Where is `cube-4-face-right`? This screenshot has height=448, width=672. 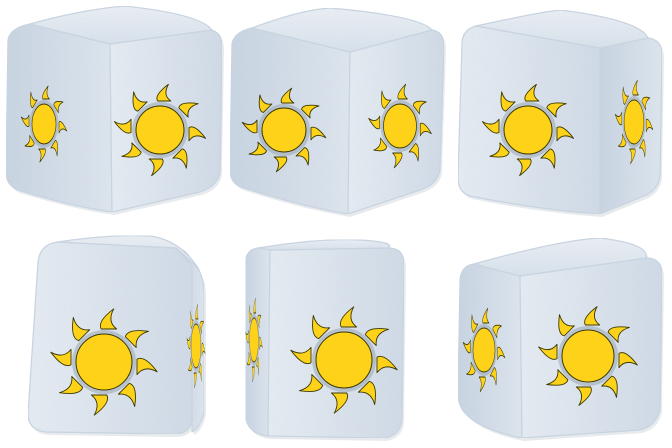 cube-4-face-right is located at coordinates (190, 340).